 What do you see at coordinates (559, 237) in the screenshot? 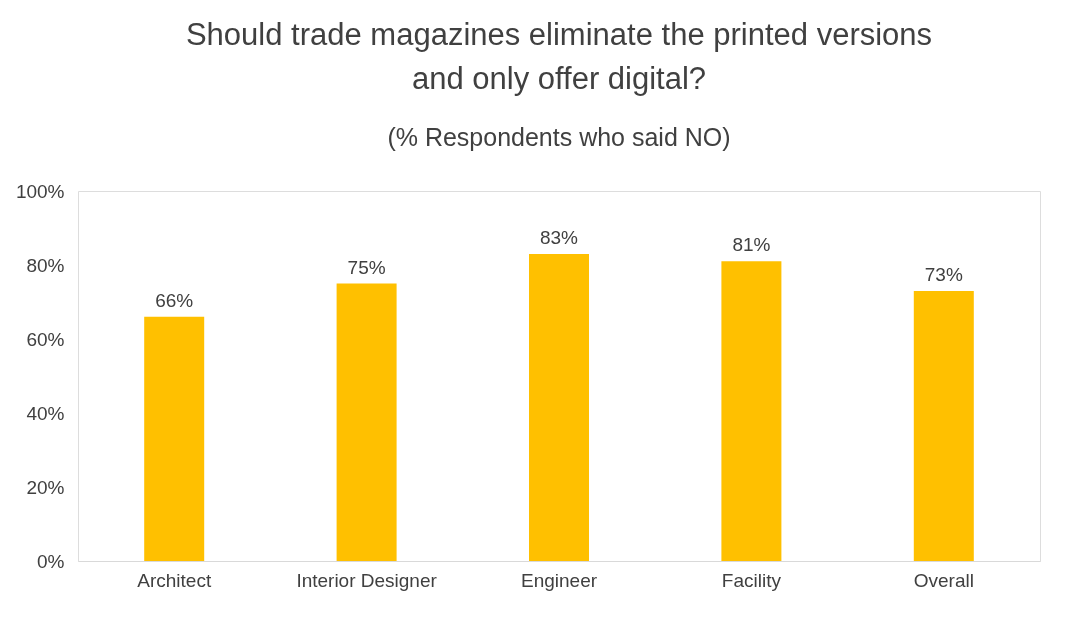
I see `data-label: 83%` at bounding box center [559, 237].